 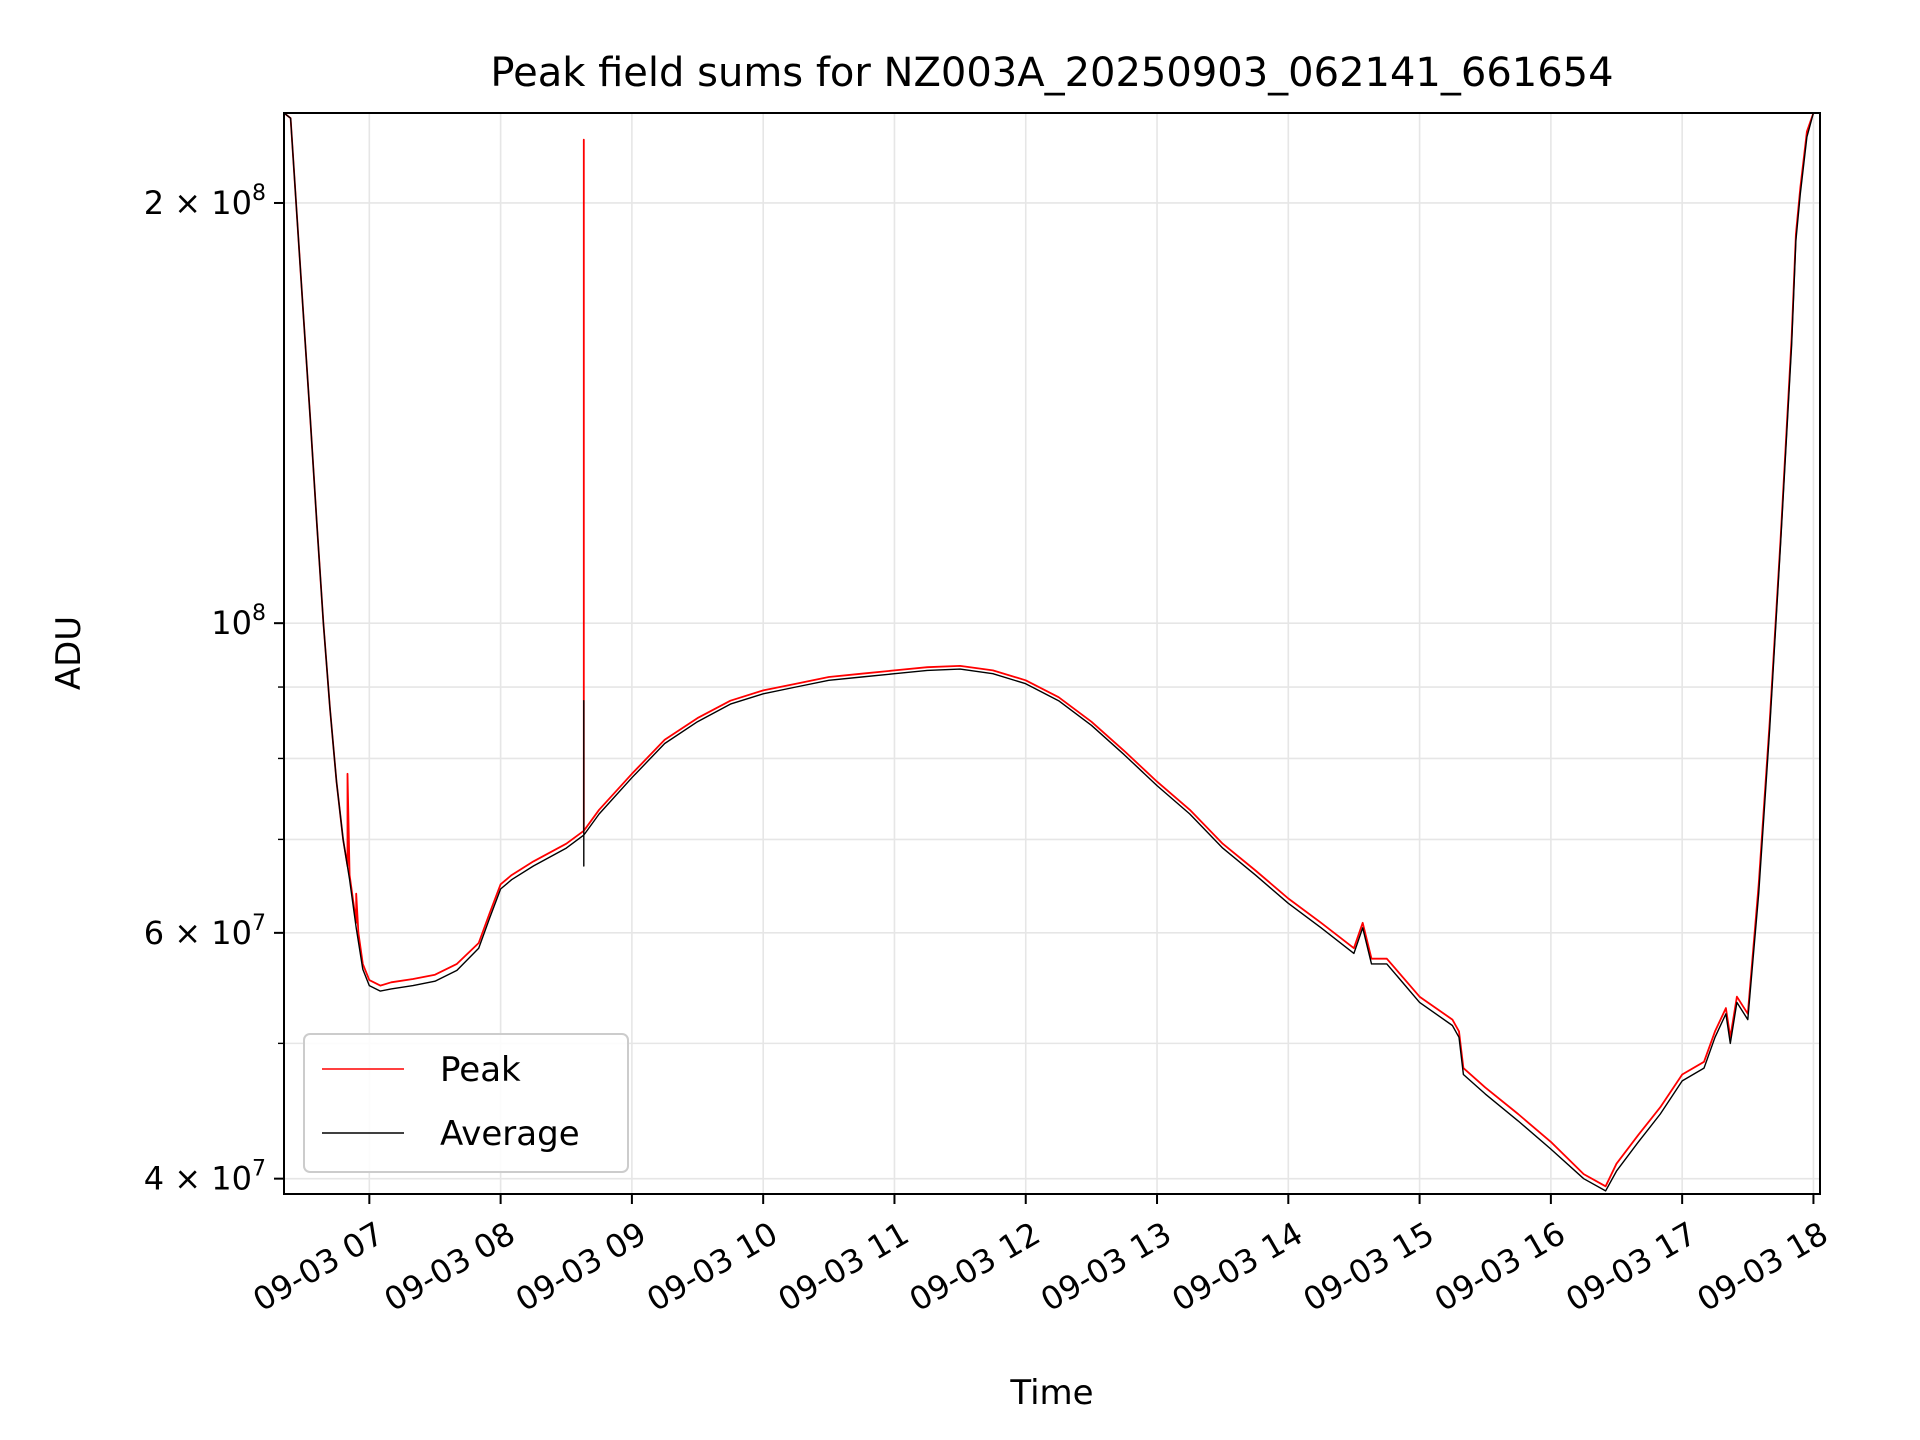 I want to click on x-axis-label: Time, so click(x=1051, y=1393).